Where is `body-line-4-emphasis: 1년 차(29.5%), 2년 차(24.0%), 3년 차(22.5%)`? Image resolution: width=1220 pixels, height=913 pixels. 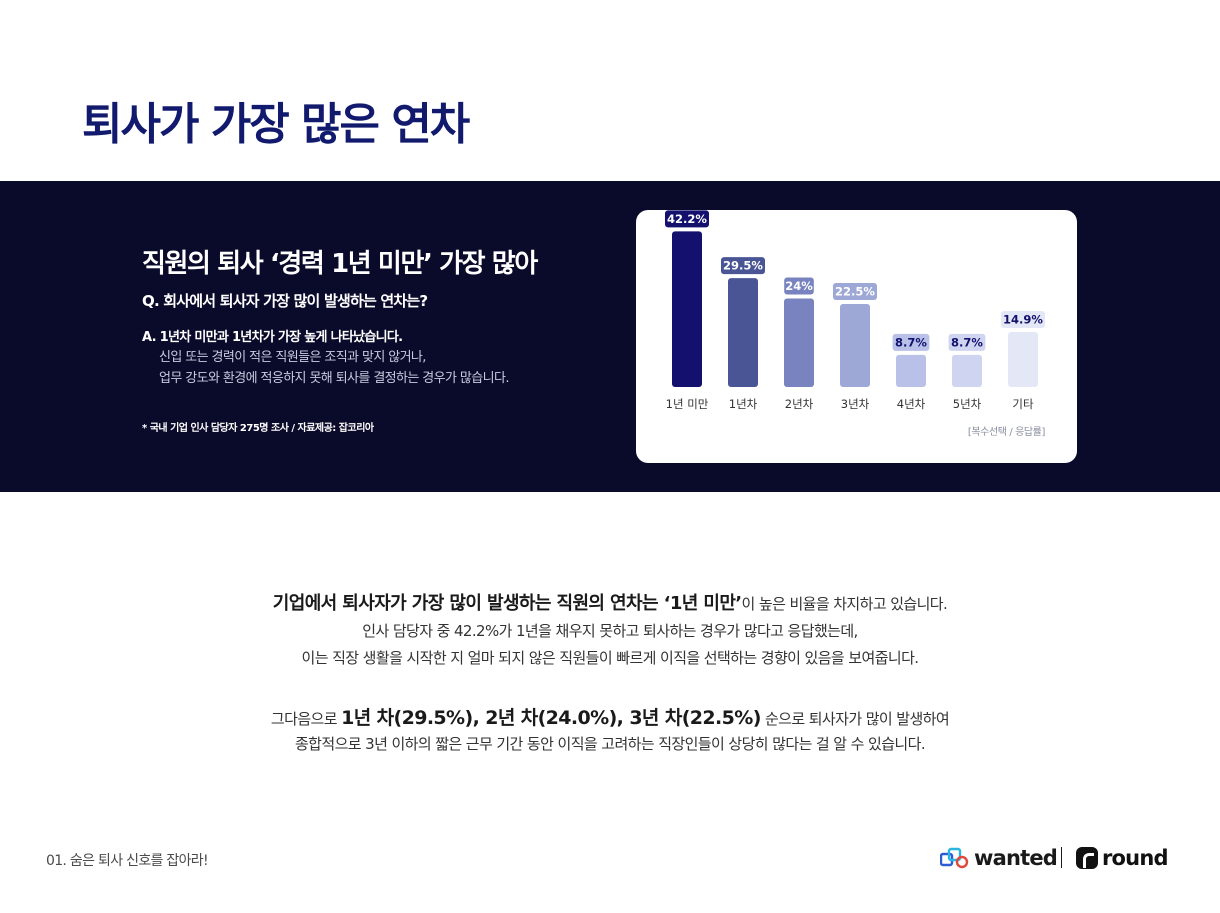 body-line-4-emphasis: 1년 차(29.5%), 2년 차(24.0%), 3년 차(22.5%) is located at coordinates (551, 718).